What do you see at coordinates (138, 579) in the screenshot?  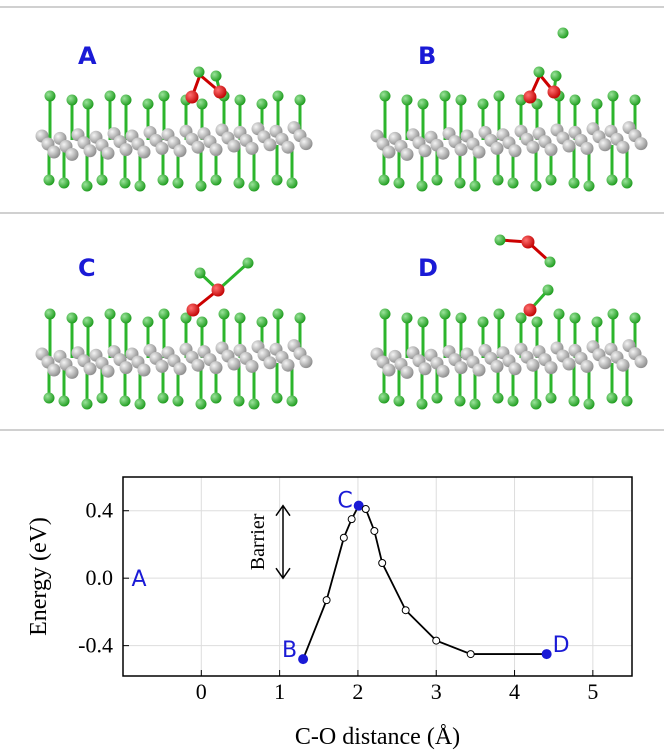 I see `annotation: A` at bounding box center [138, 579].